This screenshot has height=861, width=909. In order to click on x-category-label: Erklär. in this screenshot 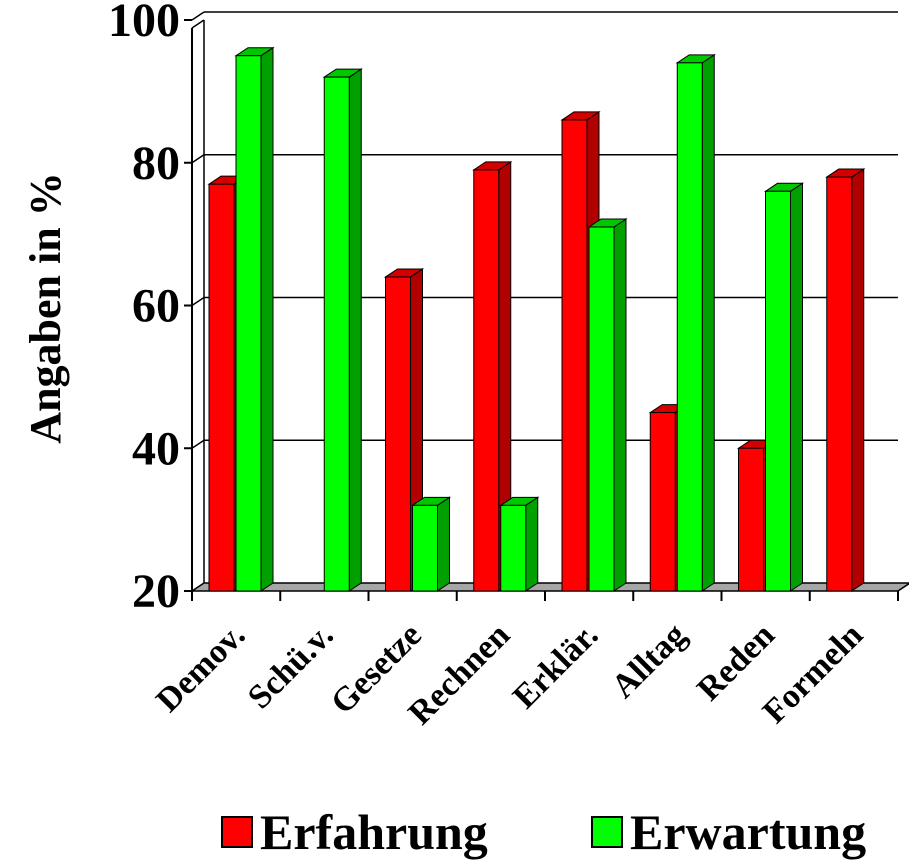, I will do `click(555, 665)`.